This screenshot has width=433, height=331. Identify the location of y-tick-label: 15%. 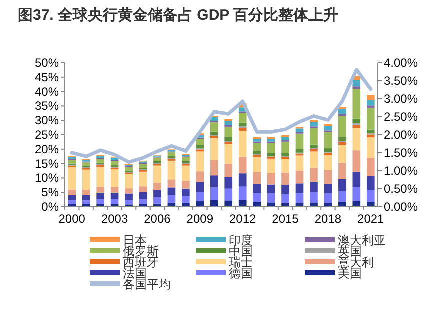
(47, 163).